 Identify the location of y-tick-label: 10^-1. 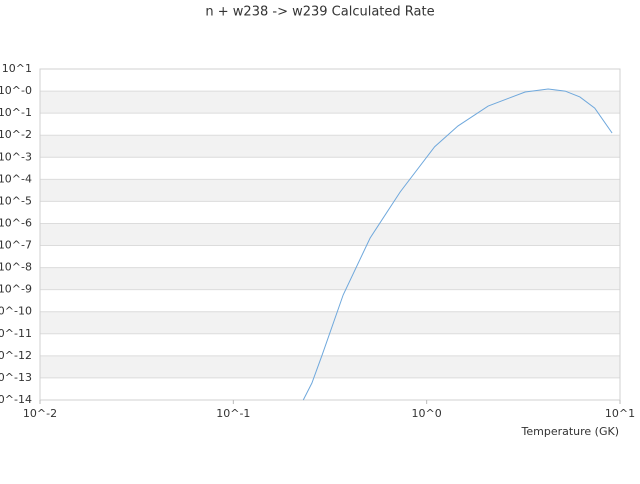
(16, 112).